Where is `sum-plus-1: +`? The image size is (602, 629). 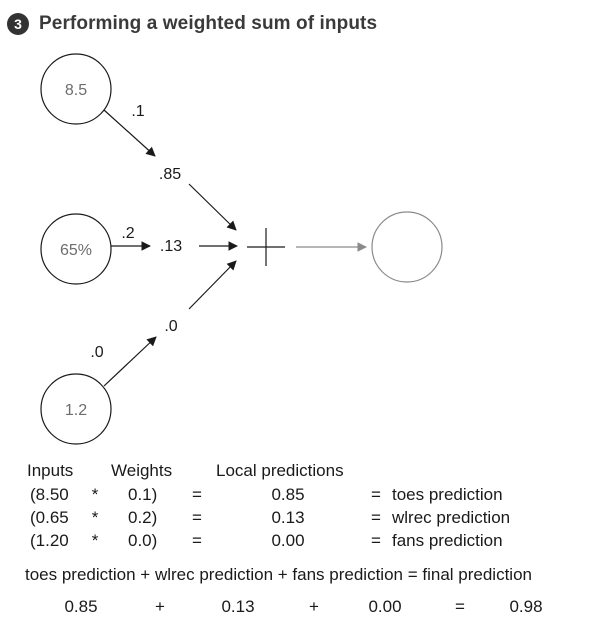 sum-plus-1: + is located at coordinates (160, 606).